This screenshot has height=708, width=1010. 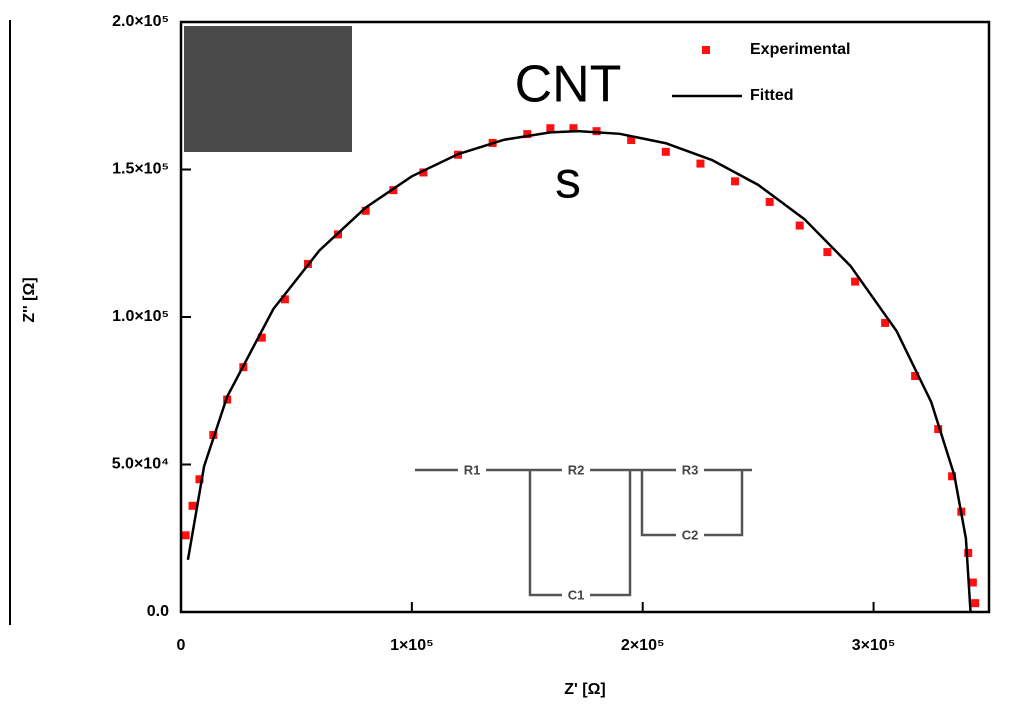 What do you see at coordinates (576, 469) in the screenshot?
I see `circuit-label: R2` at bounding box center [576, 469].